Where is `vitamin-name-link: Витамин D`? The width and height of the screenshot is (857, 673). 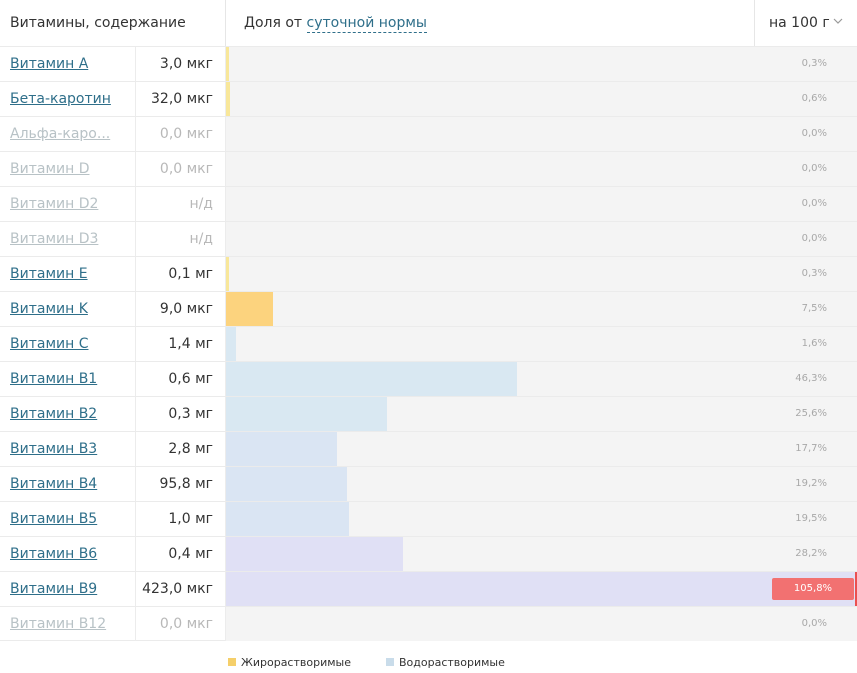 vitamin-name-link: Витамин D is located at coordinates (50, 169).